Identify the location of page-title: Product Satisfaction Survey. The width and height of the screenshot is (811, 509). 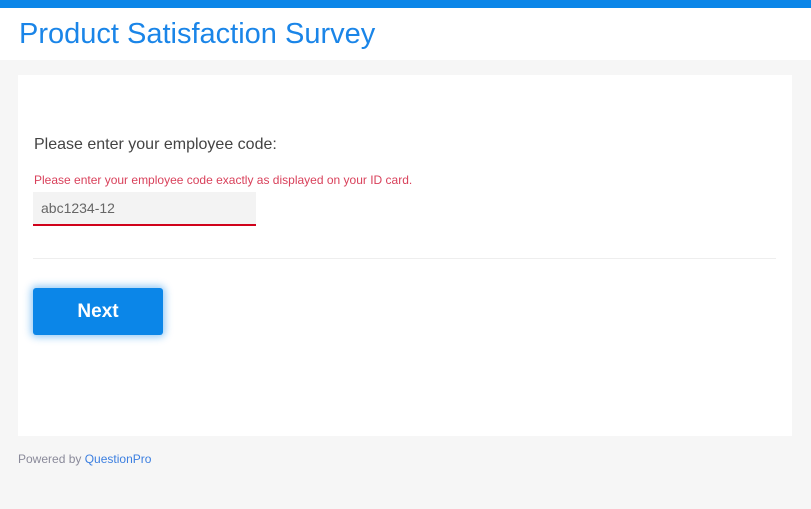
(197, 34).